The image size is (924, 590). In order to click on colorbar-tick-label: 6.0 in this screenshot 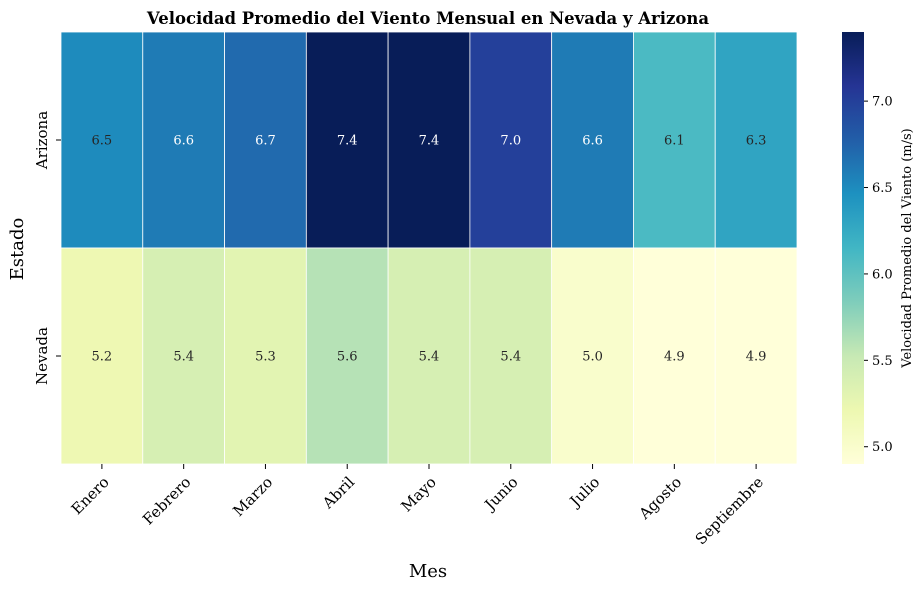, I will do `click(882, 274)`.